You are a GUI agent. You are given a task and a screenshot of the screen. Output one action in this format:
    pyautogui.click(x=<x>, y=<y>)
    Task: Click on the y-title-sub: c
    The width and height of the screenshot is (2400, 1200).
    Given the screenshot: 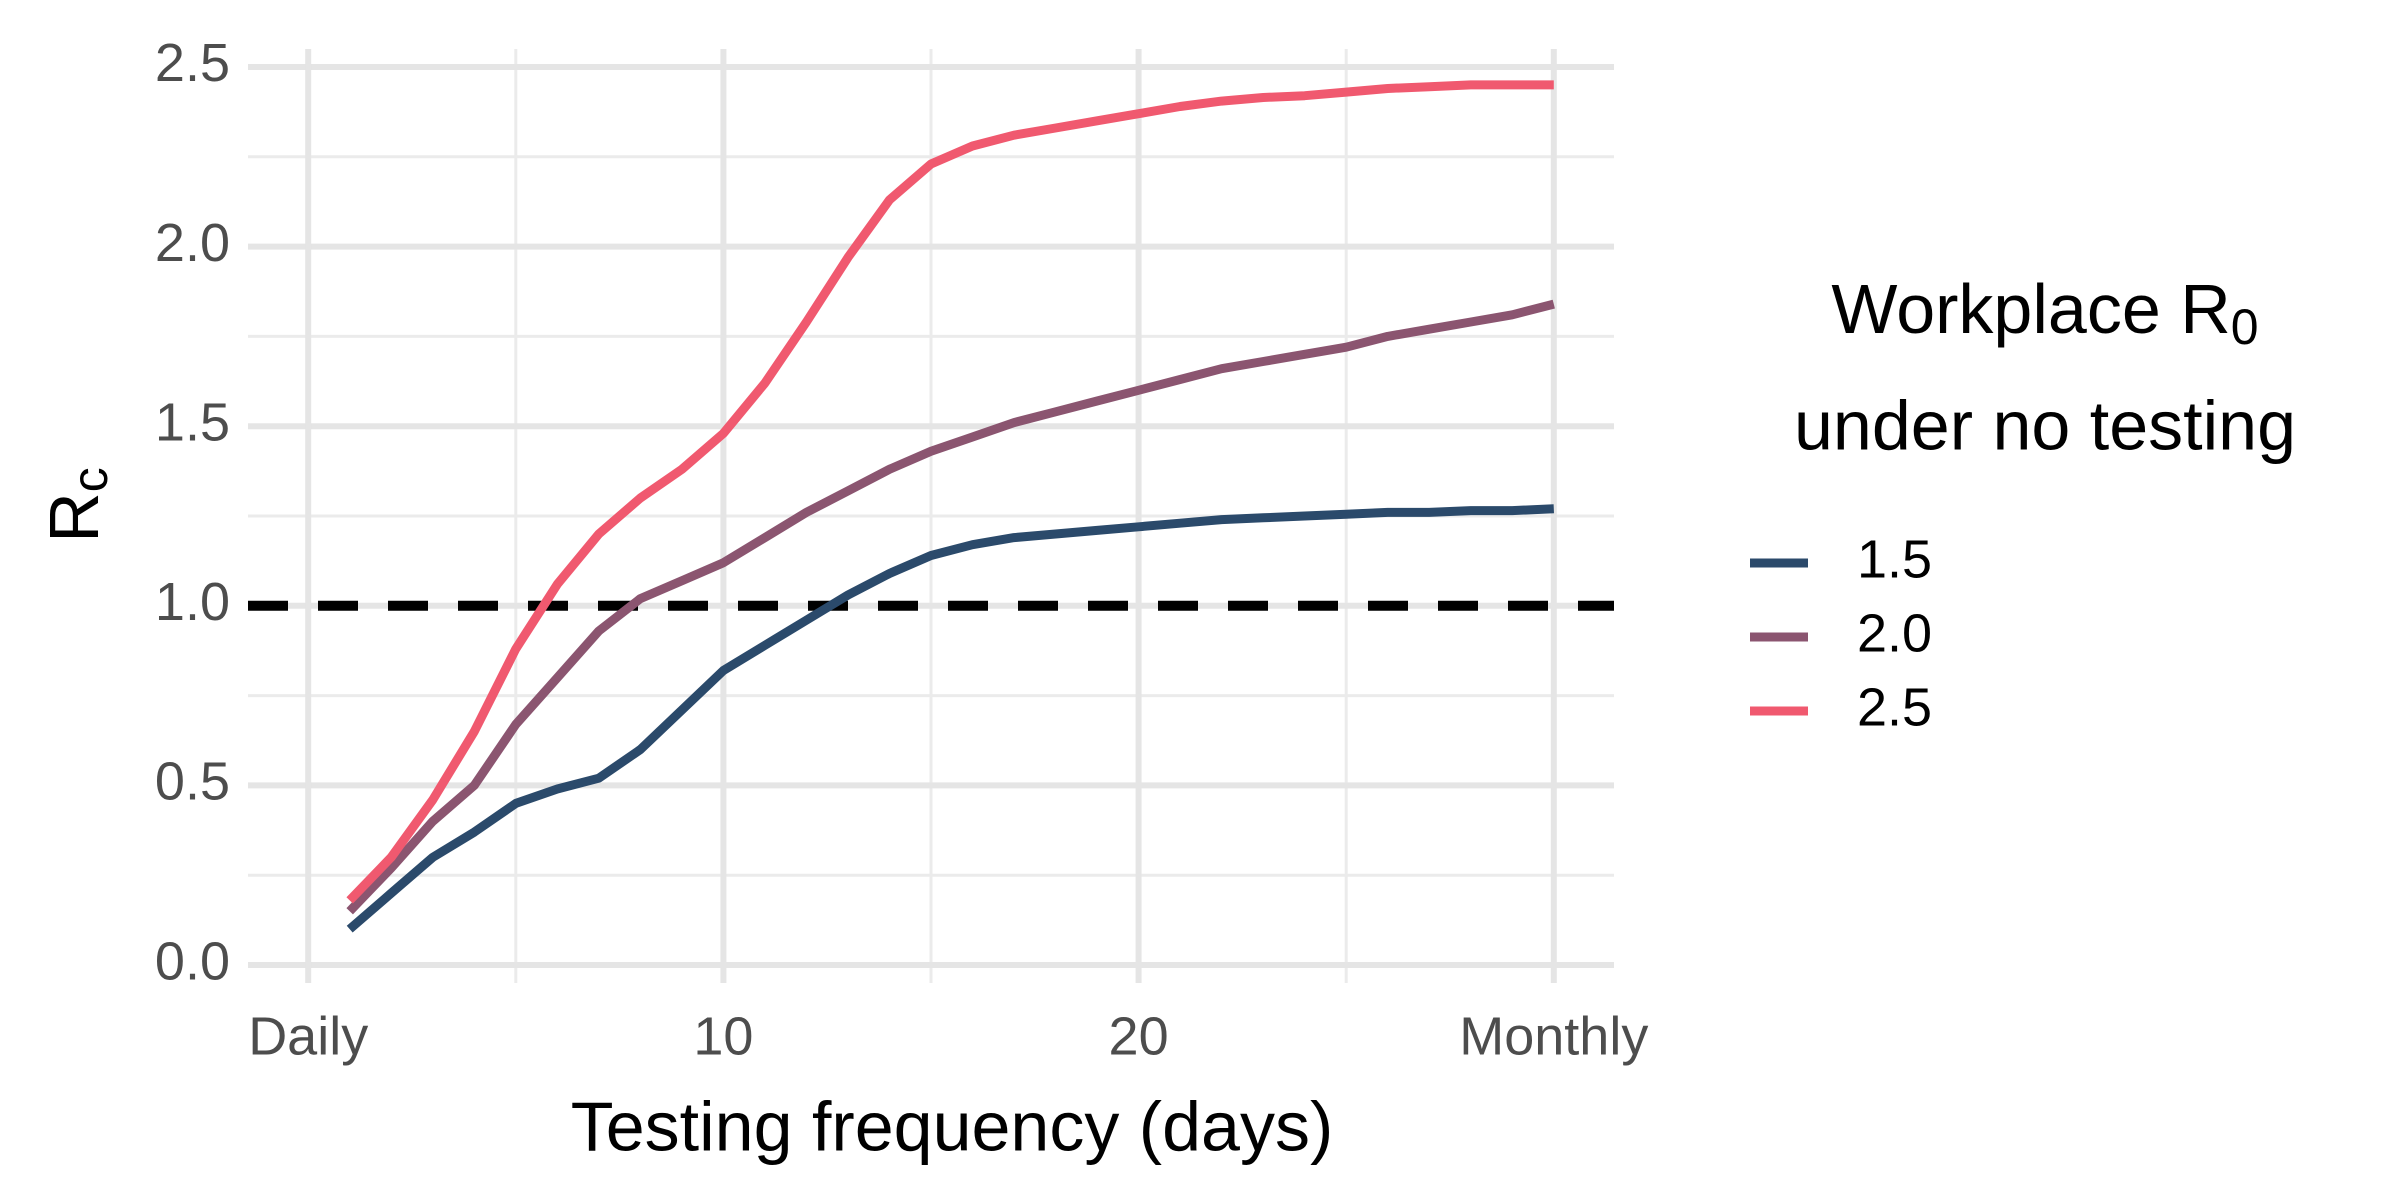 What is the action you would take?
    pyautogui.click(x=90, y=479)
    